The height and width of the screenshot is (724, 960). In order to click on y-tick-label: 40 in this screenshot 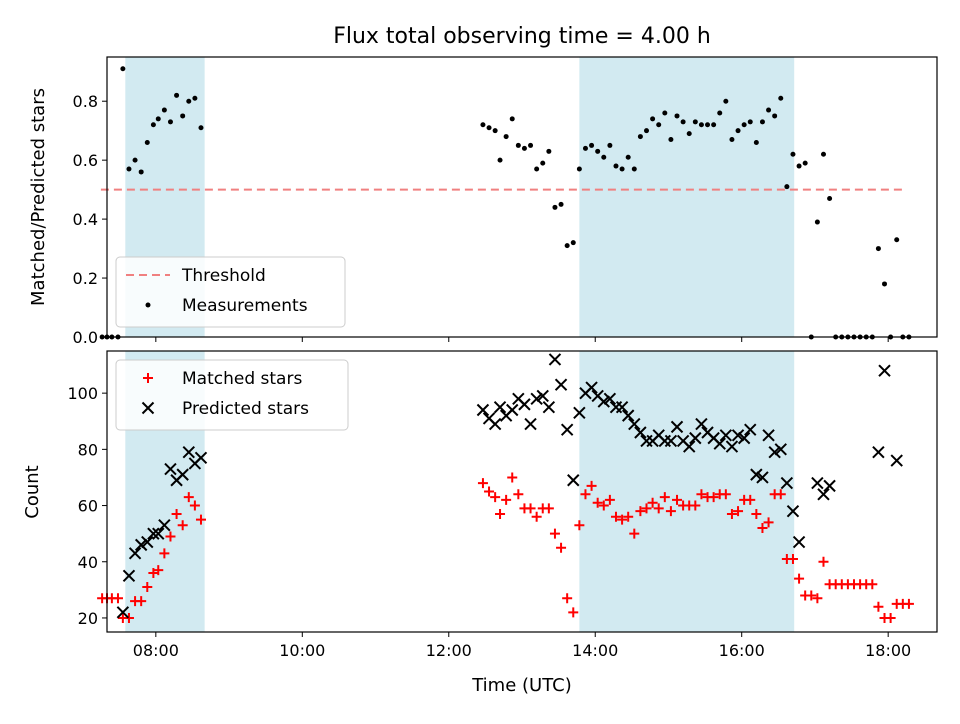, I will do `click(88, 562)`.